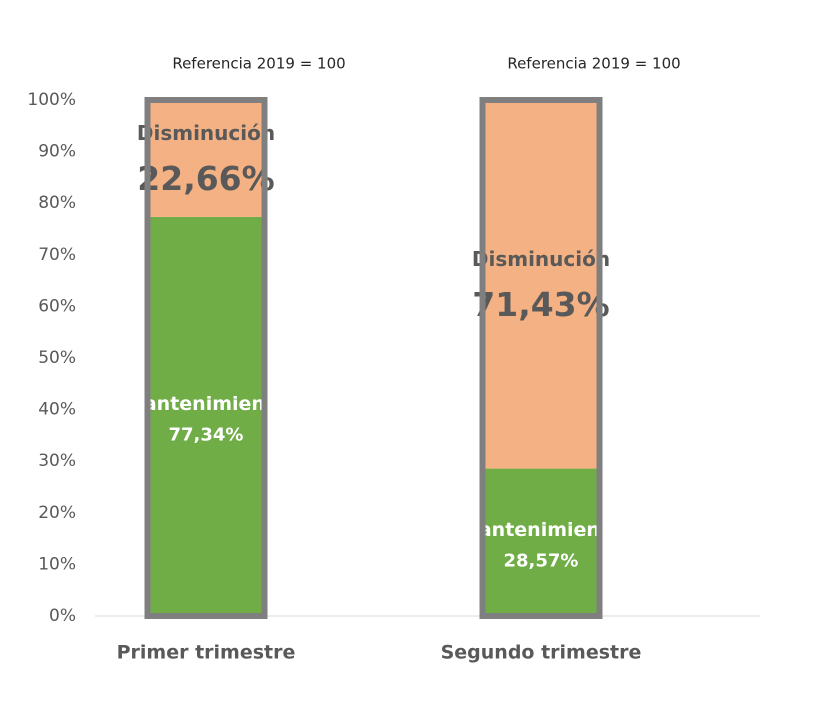 This screenshot has width=821, height=709. Describe the element at coordinates (57, 513) in the screenshot. I see `y-tick-label: 20%` at that location.